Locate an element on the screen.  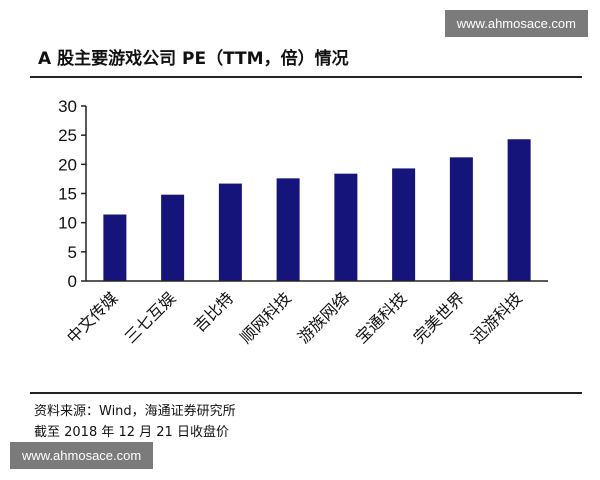
x-category-label: 宝通科技 is located at coordinates (381, 317).